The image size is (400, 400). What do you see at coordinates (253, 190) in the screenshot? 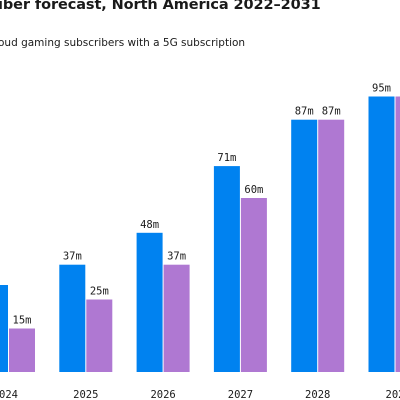
I see `data-label-series2-2027: 60m` at bounding box center [253, 190].